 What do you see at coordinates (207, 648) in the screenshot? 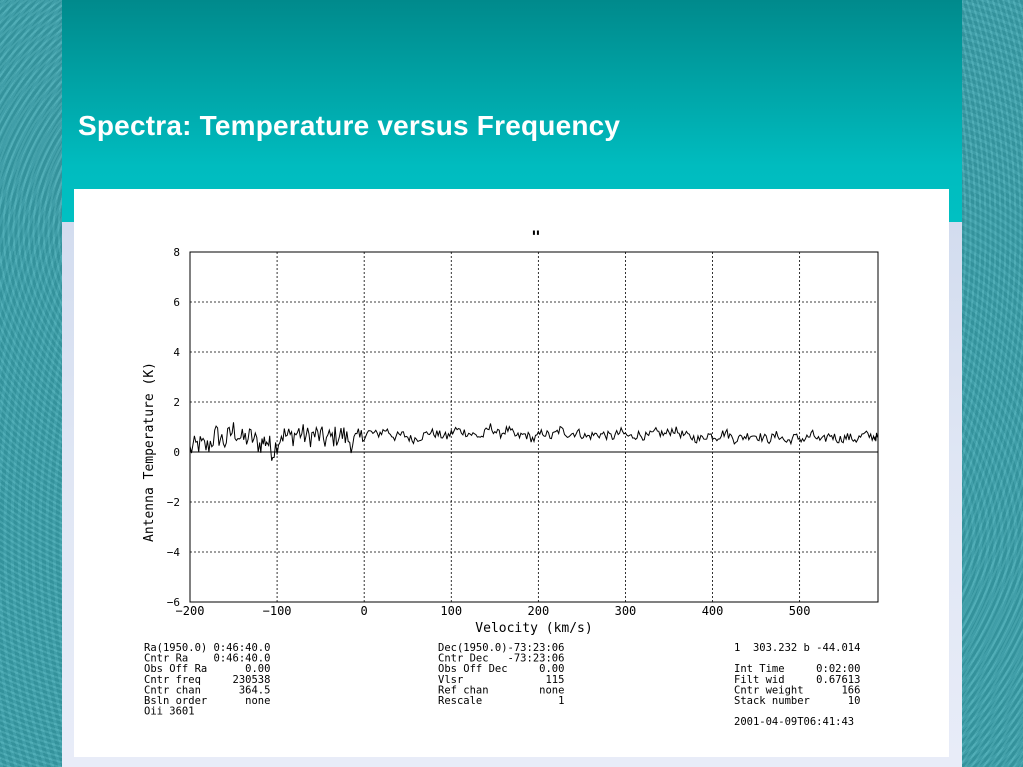
I see `info-line: Ra(1950.0) 0:46:40.0` at bounding box center [207, 648].